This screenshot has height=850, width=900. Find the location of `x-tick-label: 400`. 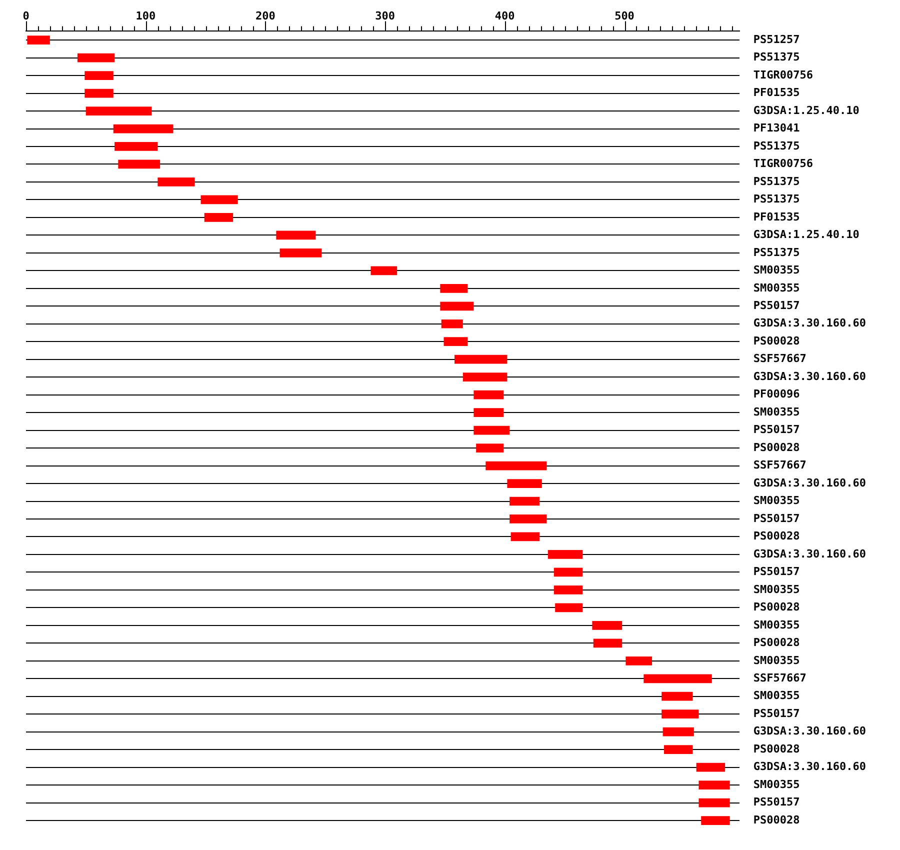

x-tick-label: 400 is located at coordinates (504, 15).